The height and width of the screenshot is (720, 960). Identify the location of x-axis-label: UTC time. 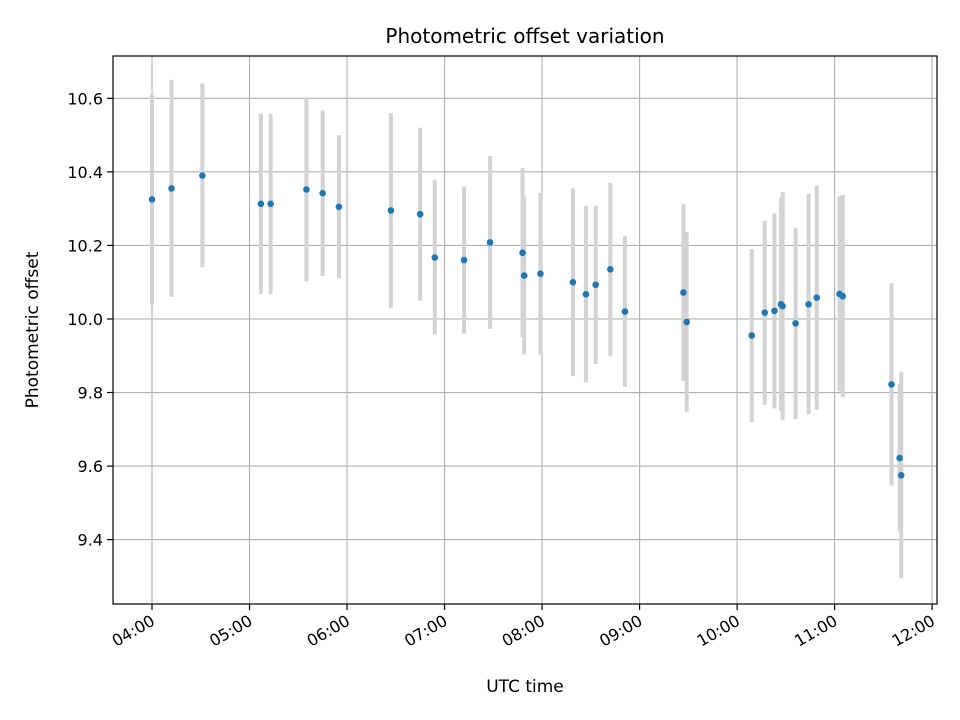
(525, 687).